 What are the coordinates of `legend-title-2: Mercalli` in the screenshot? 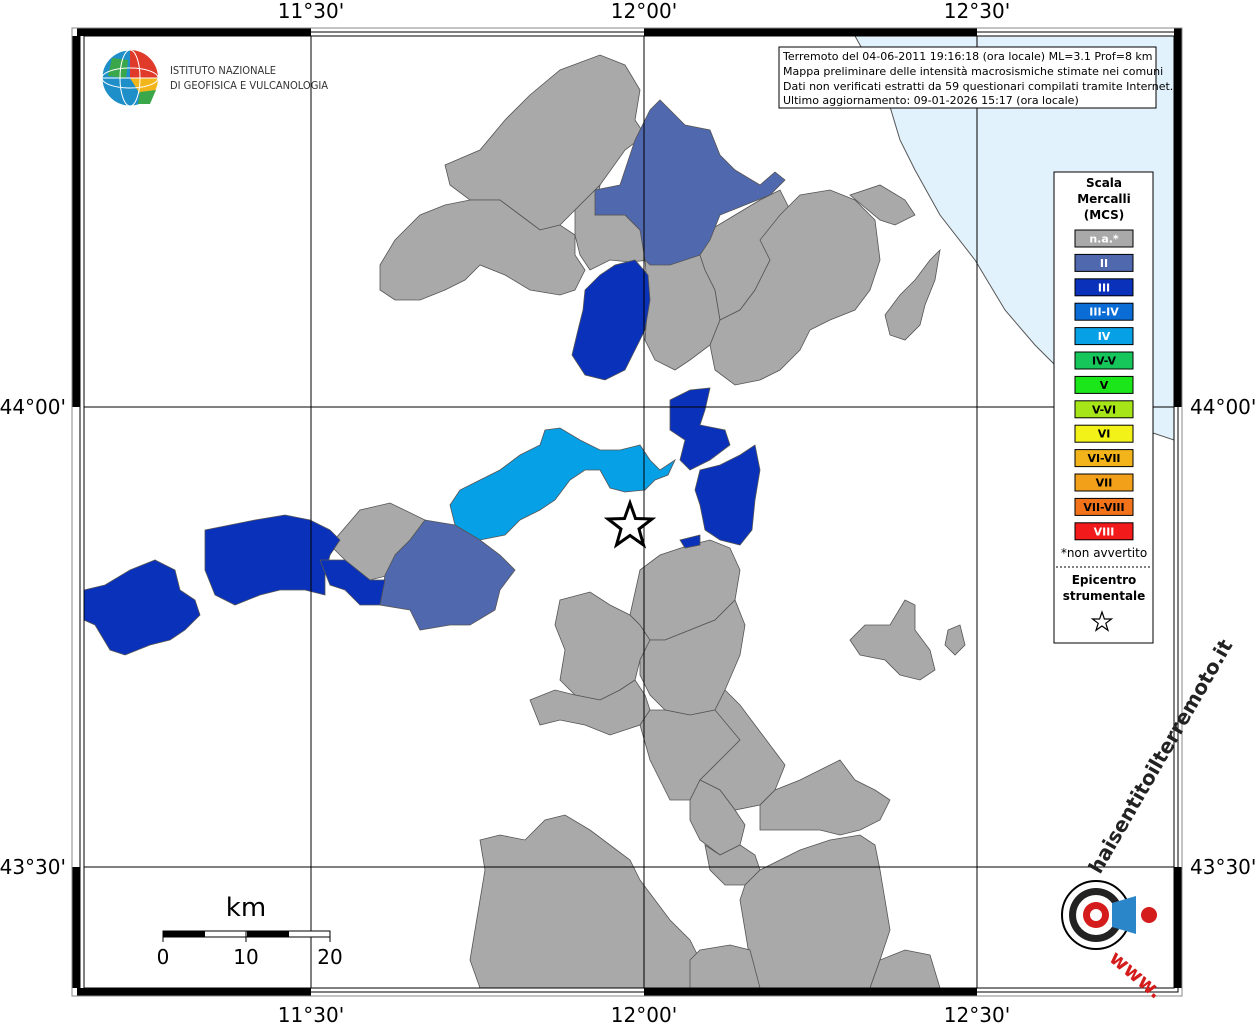 It's located at (1104, 199).